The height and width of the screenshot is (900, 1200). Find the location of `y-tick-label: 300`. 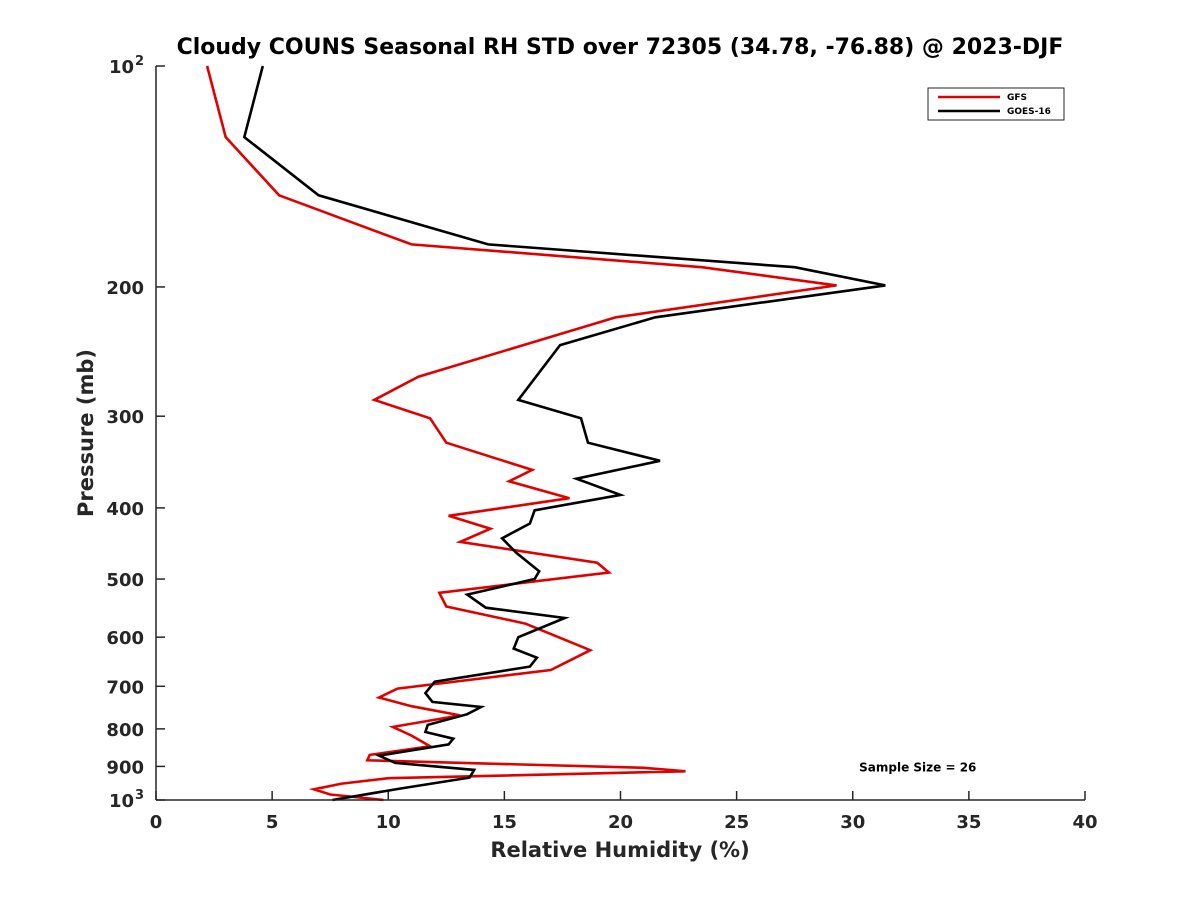

y-tick-label: 300 is located at coordinates (125, 417).